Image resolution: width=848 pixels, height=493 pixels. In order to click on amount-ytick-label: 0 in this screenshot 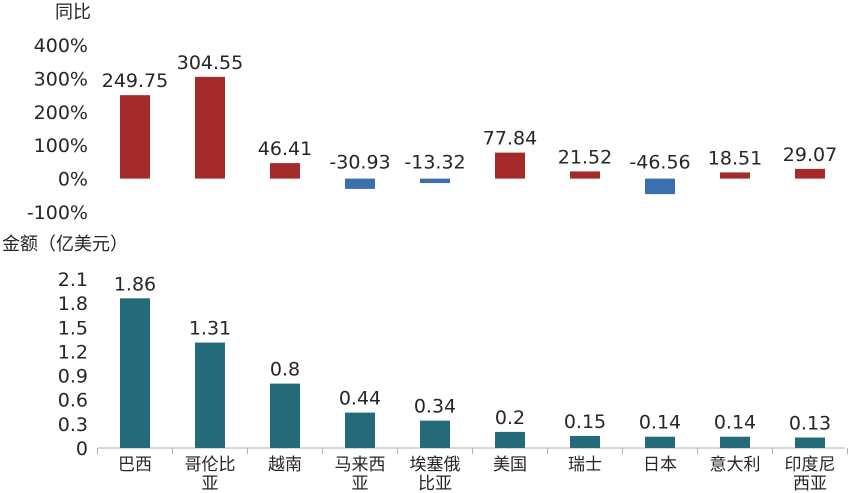, I will do `click(82, 449)`.